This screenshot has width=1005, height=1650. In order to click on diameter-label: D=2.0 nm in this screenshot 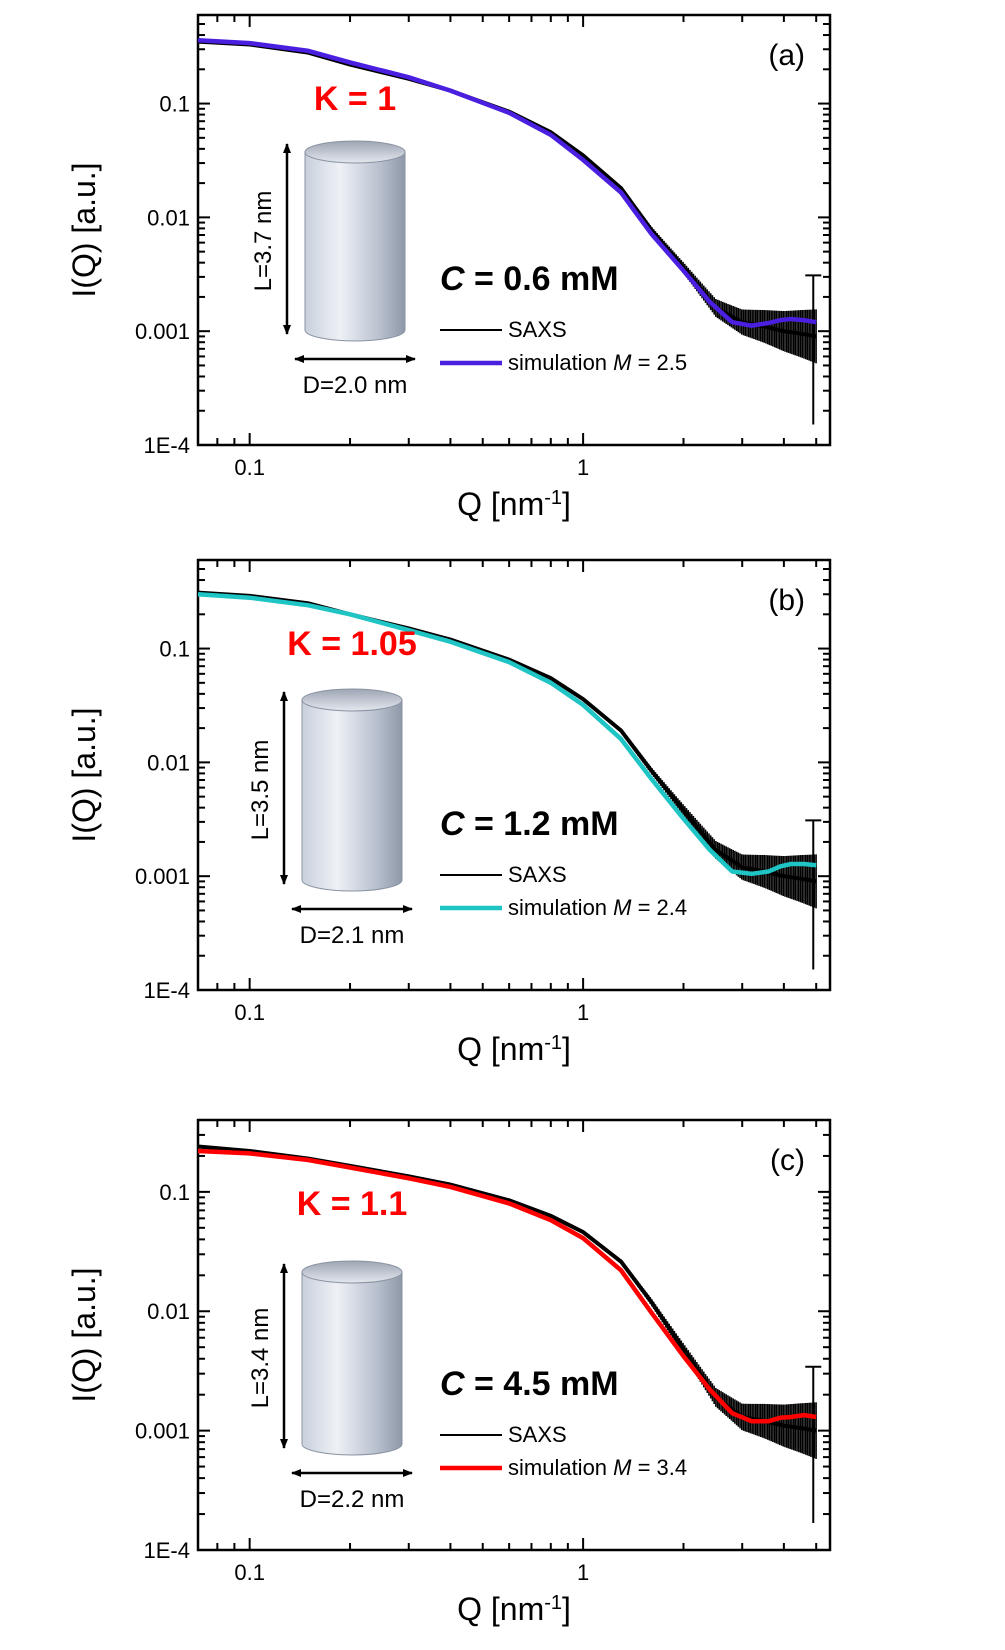, I will do `click(355, 385)`.